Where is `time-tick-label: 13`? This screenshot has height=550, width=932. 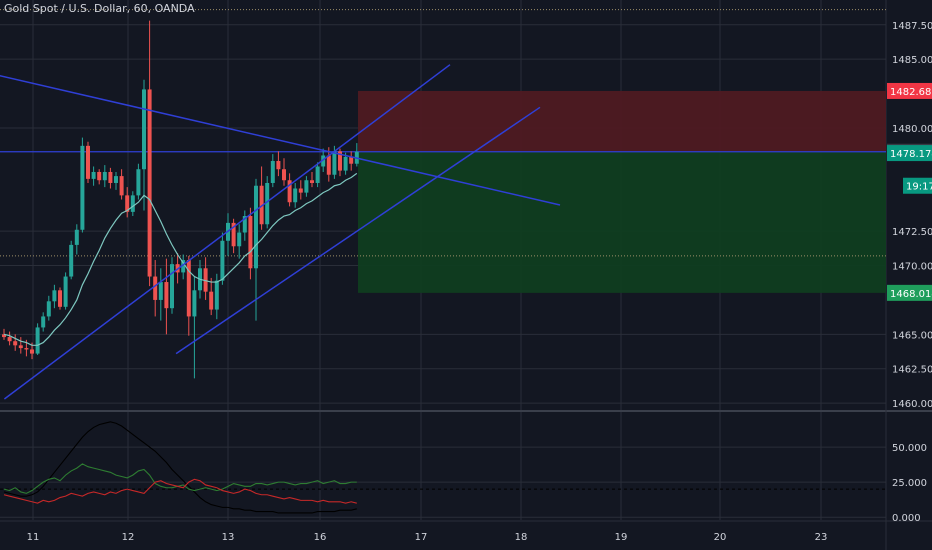
time-tick-label: 13 is located at coordinates (228, 537).